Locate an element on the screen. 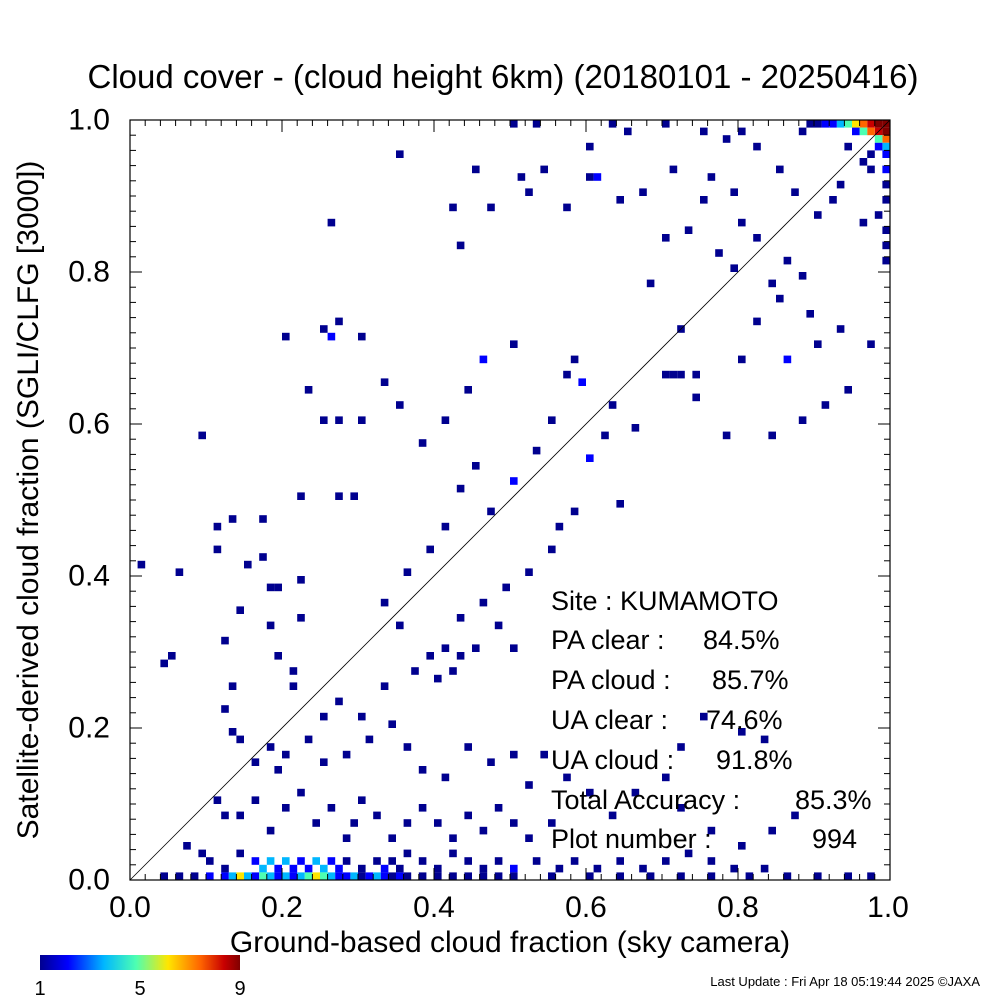 The height and width of the screenshot is (1005, 1000). stats-ua-clear: UA clear :74.6% is located at coordinates (667, 720).